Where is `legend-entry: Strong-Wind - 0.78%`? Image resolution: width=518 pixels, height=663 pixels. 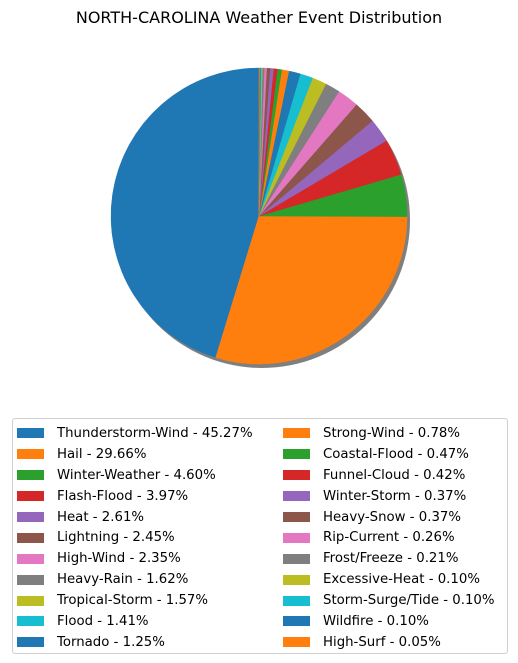 legend-entry: Strong-Wind - 0.78% is located at coordinates (389, 433).